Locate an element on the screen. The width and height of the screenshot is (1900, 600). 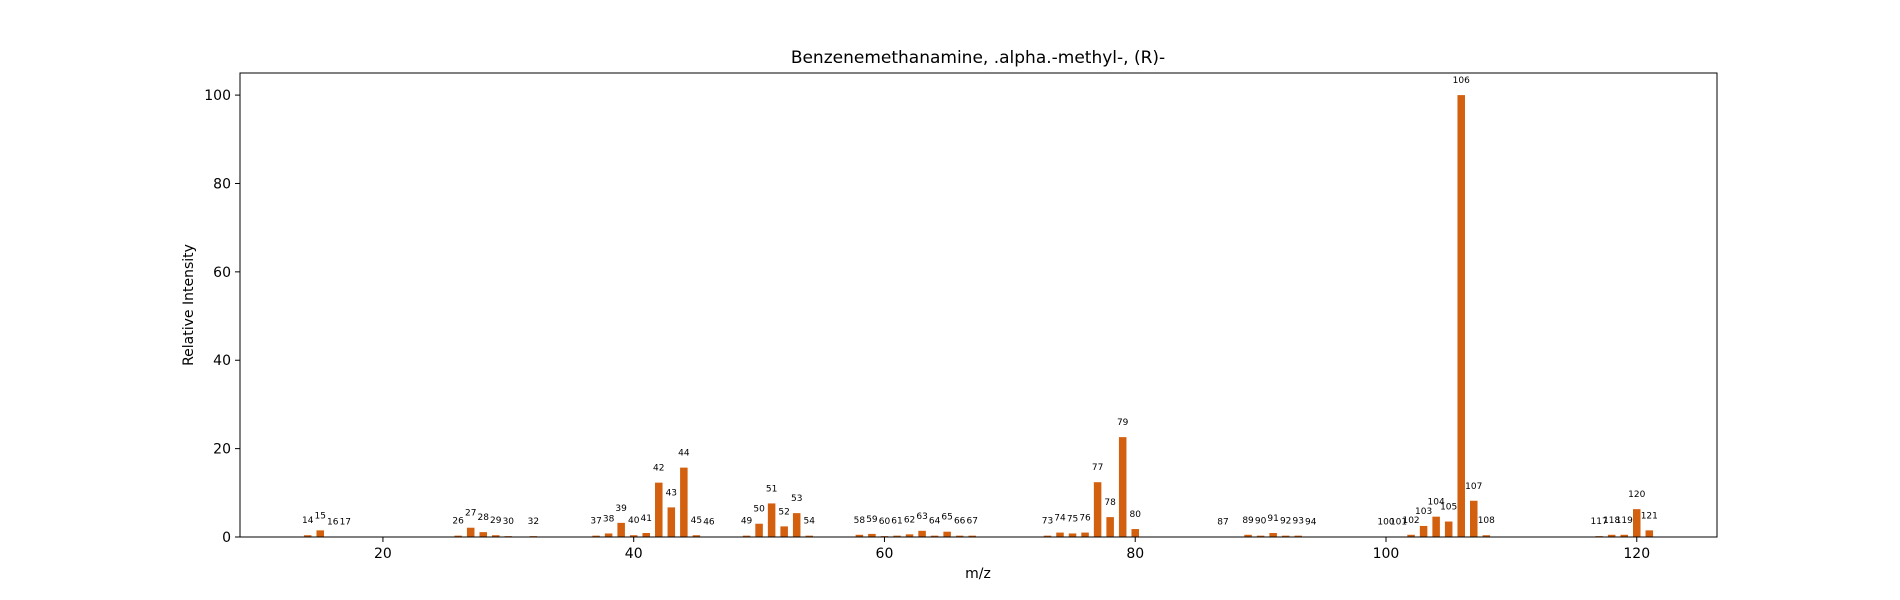
peak-label-100: 100 is located at coordinates (1385, 523).